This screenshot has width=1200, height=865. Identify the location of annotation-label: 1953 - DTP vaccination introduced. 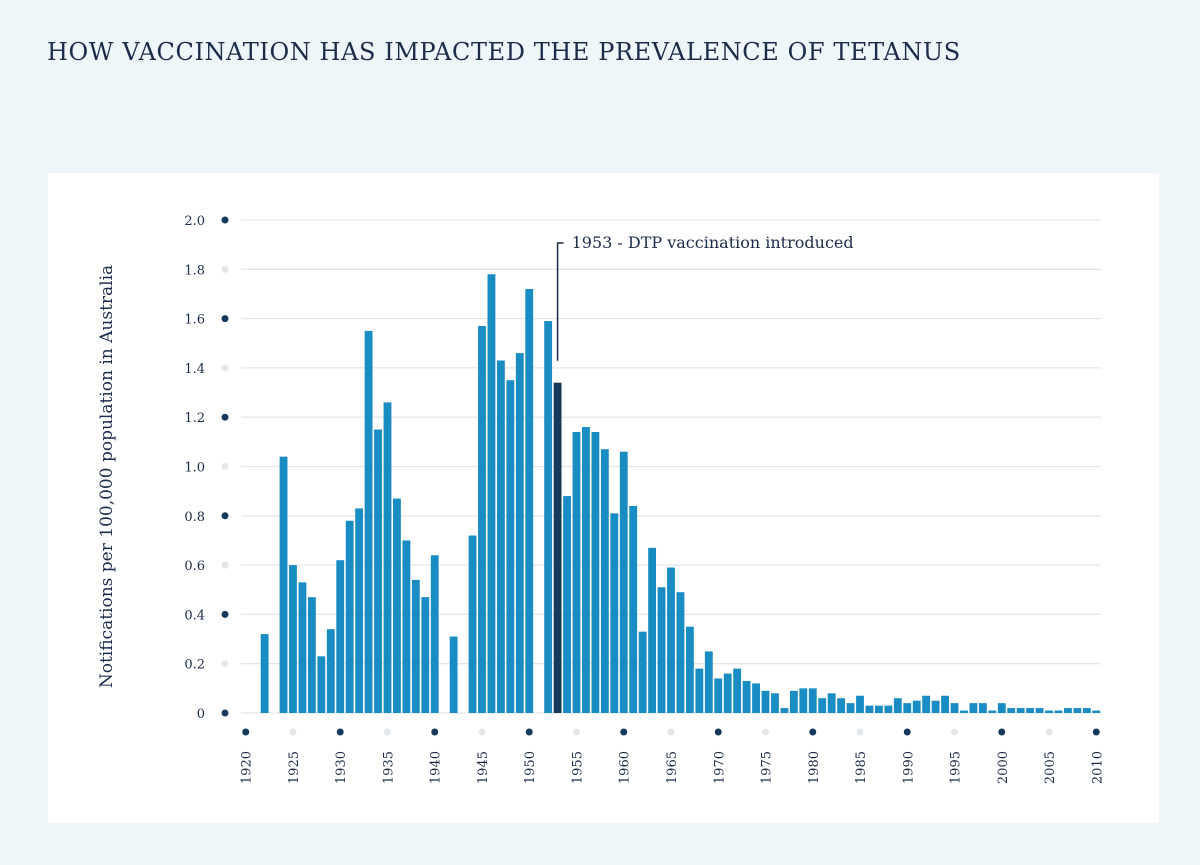
(713, 242).